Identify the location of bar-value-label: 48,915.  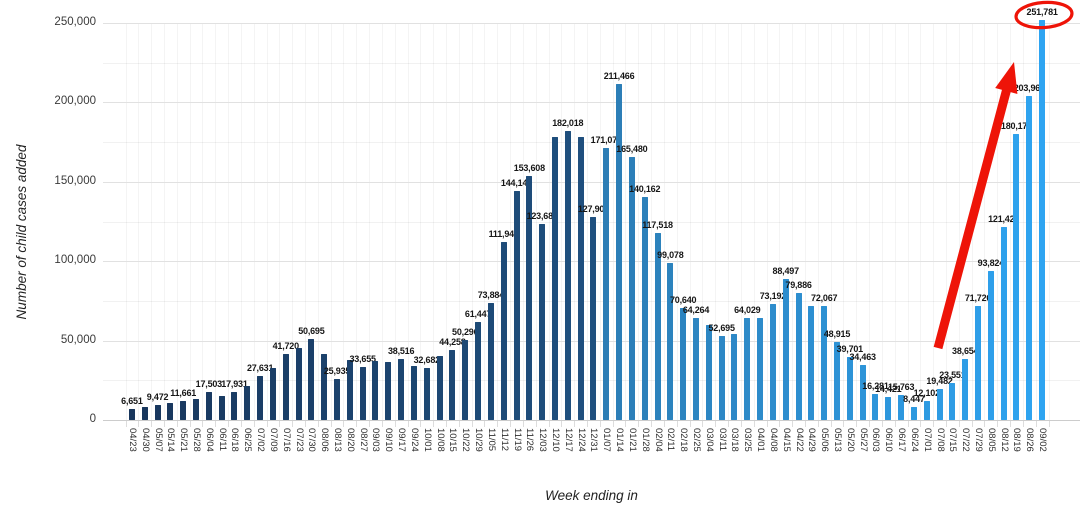
(837, 334).